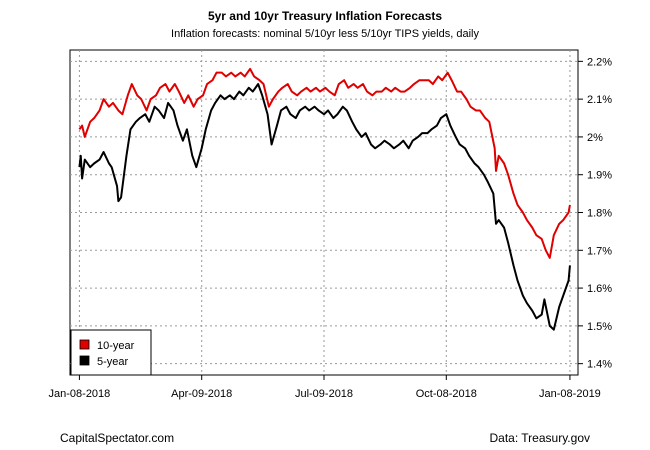  What do you see at coordinates (117, 438) in the screenshot?
I see `footer-source-site: CapitalSpectator.com` at bounding box center [117, 438].